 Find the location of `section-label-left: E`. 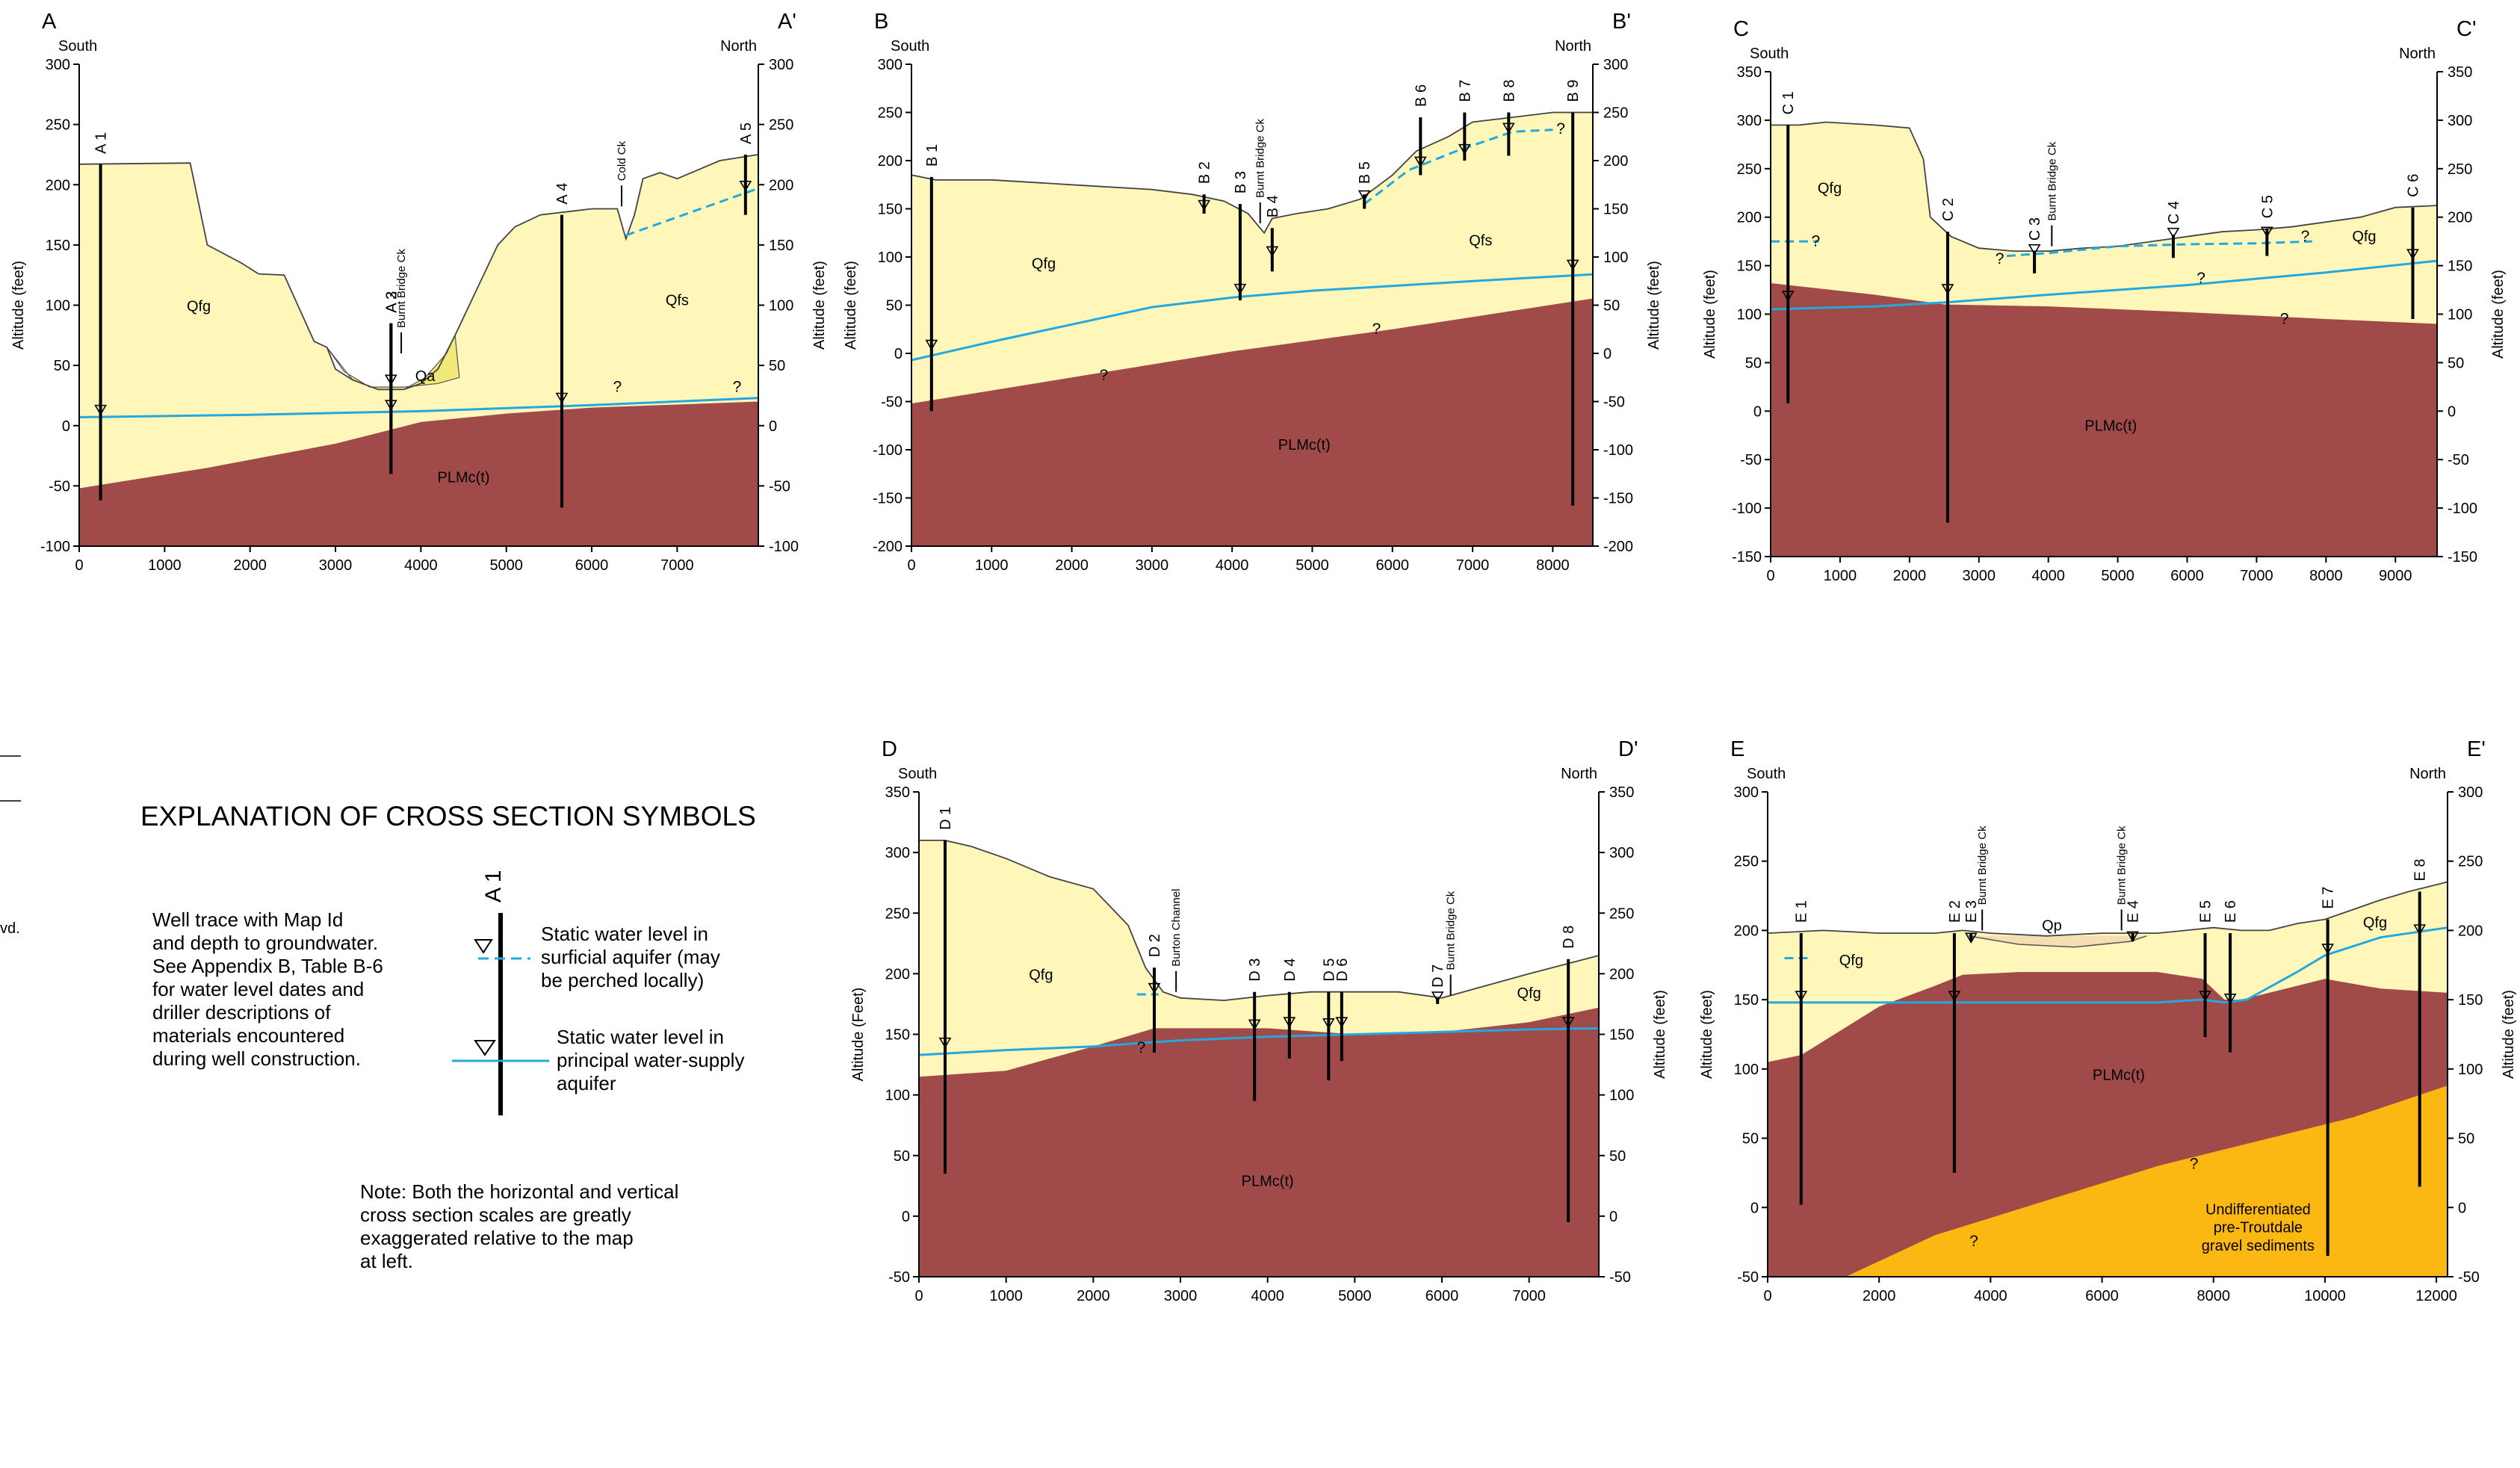

section-label-left: E is located at coordinates (1737, 749).